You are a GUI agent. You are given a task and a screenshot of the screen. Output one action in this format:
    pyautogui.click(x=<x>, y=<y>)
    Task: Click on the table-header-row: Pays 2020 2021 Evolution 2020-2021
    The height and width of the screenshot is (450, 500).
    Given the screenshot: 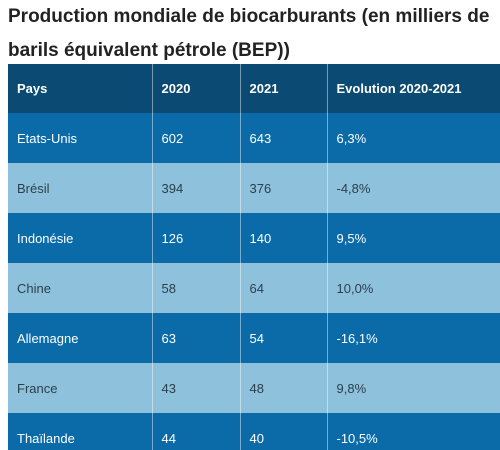 What is the action you would take?
    pyautogui.click(x=254, y=88)
    